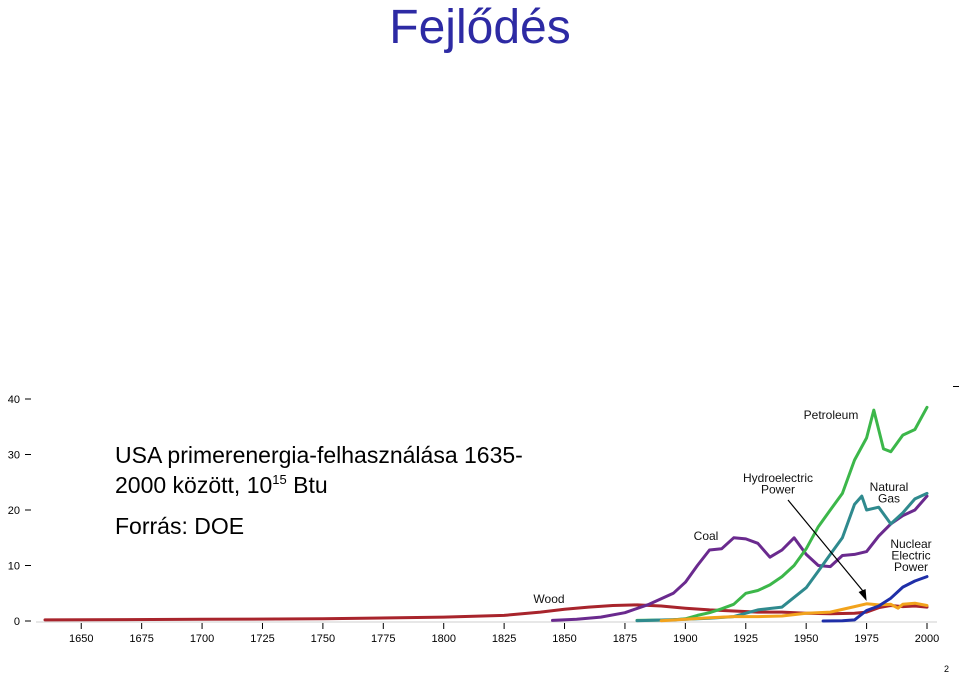  Describe the element at coordinates (685, 639) in the screenshot. I see `x-tick-label: 1900` at that location.